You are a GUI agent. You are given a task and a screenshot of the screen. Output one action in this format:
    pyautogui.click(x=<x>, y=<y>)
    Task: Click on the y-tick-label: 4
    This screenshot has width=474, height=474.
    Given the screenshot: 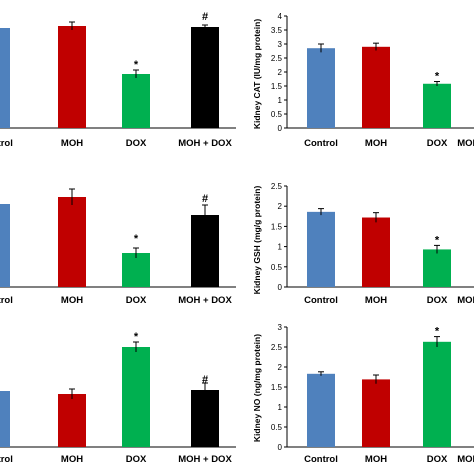 What is the action you would take?
    pyautogui.click(x=280, y=16)
    